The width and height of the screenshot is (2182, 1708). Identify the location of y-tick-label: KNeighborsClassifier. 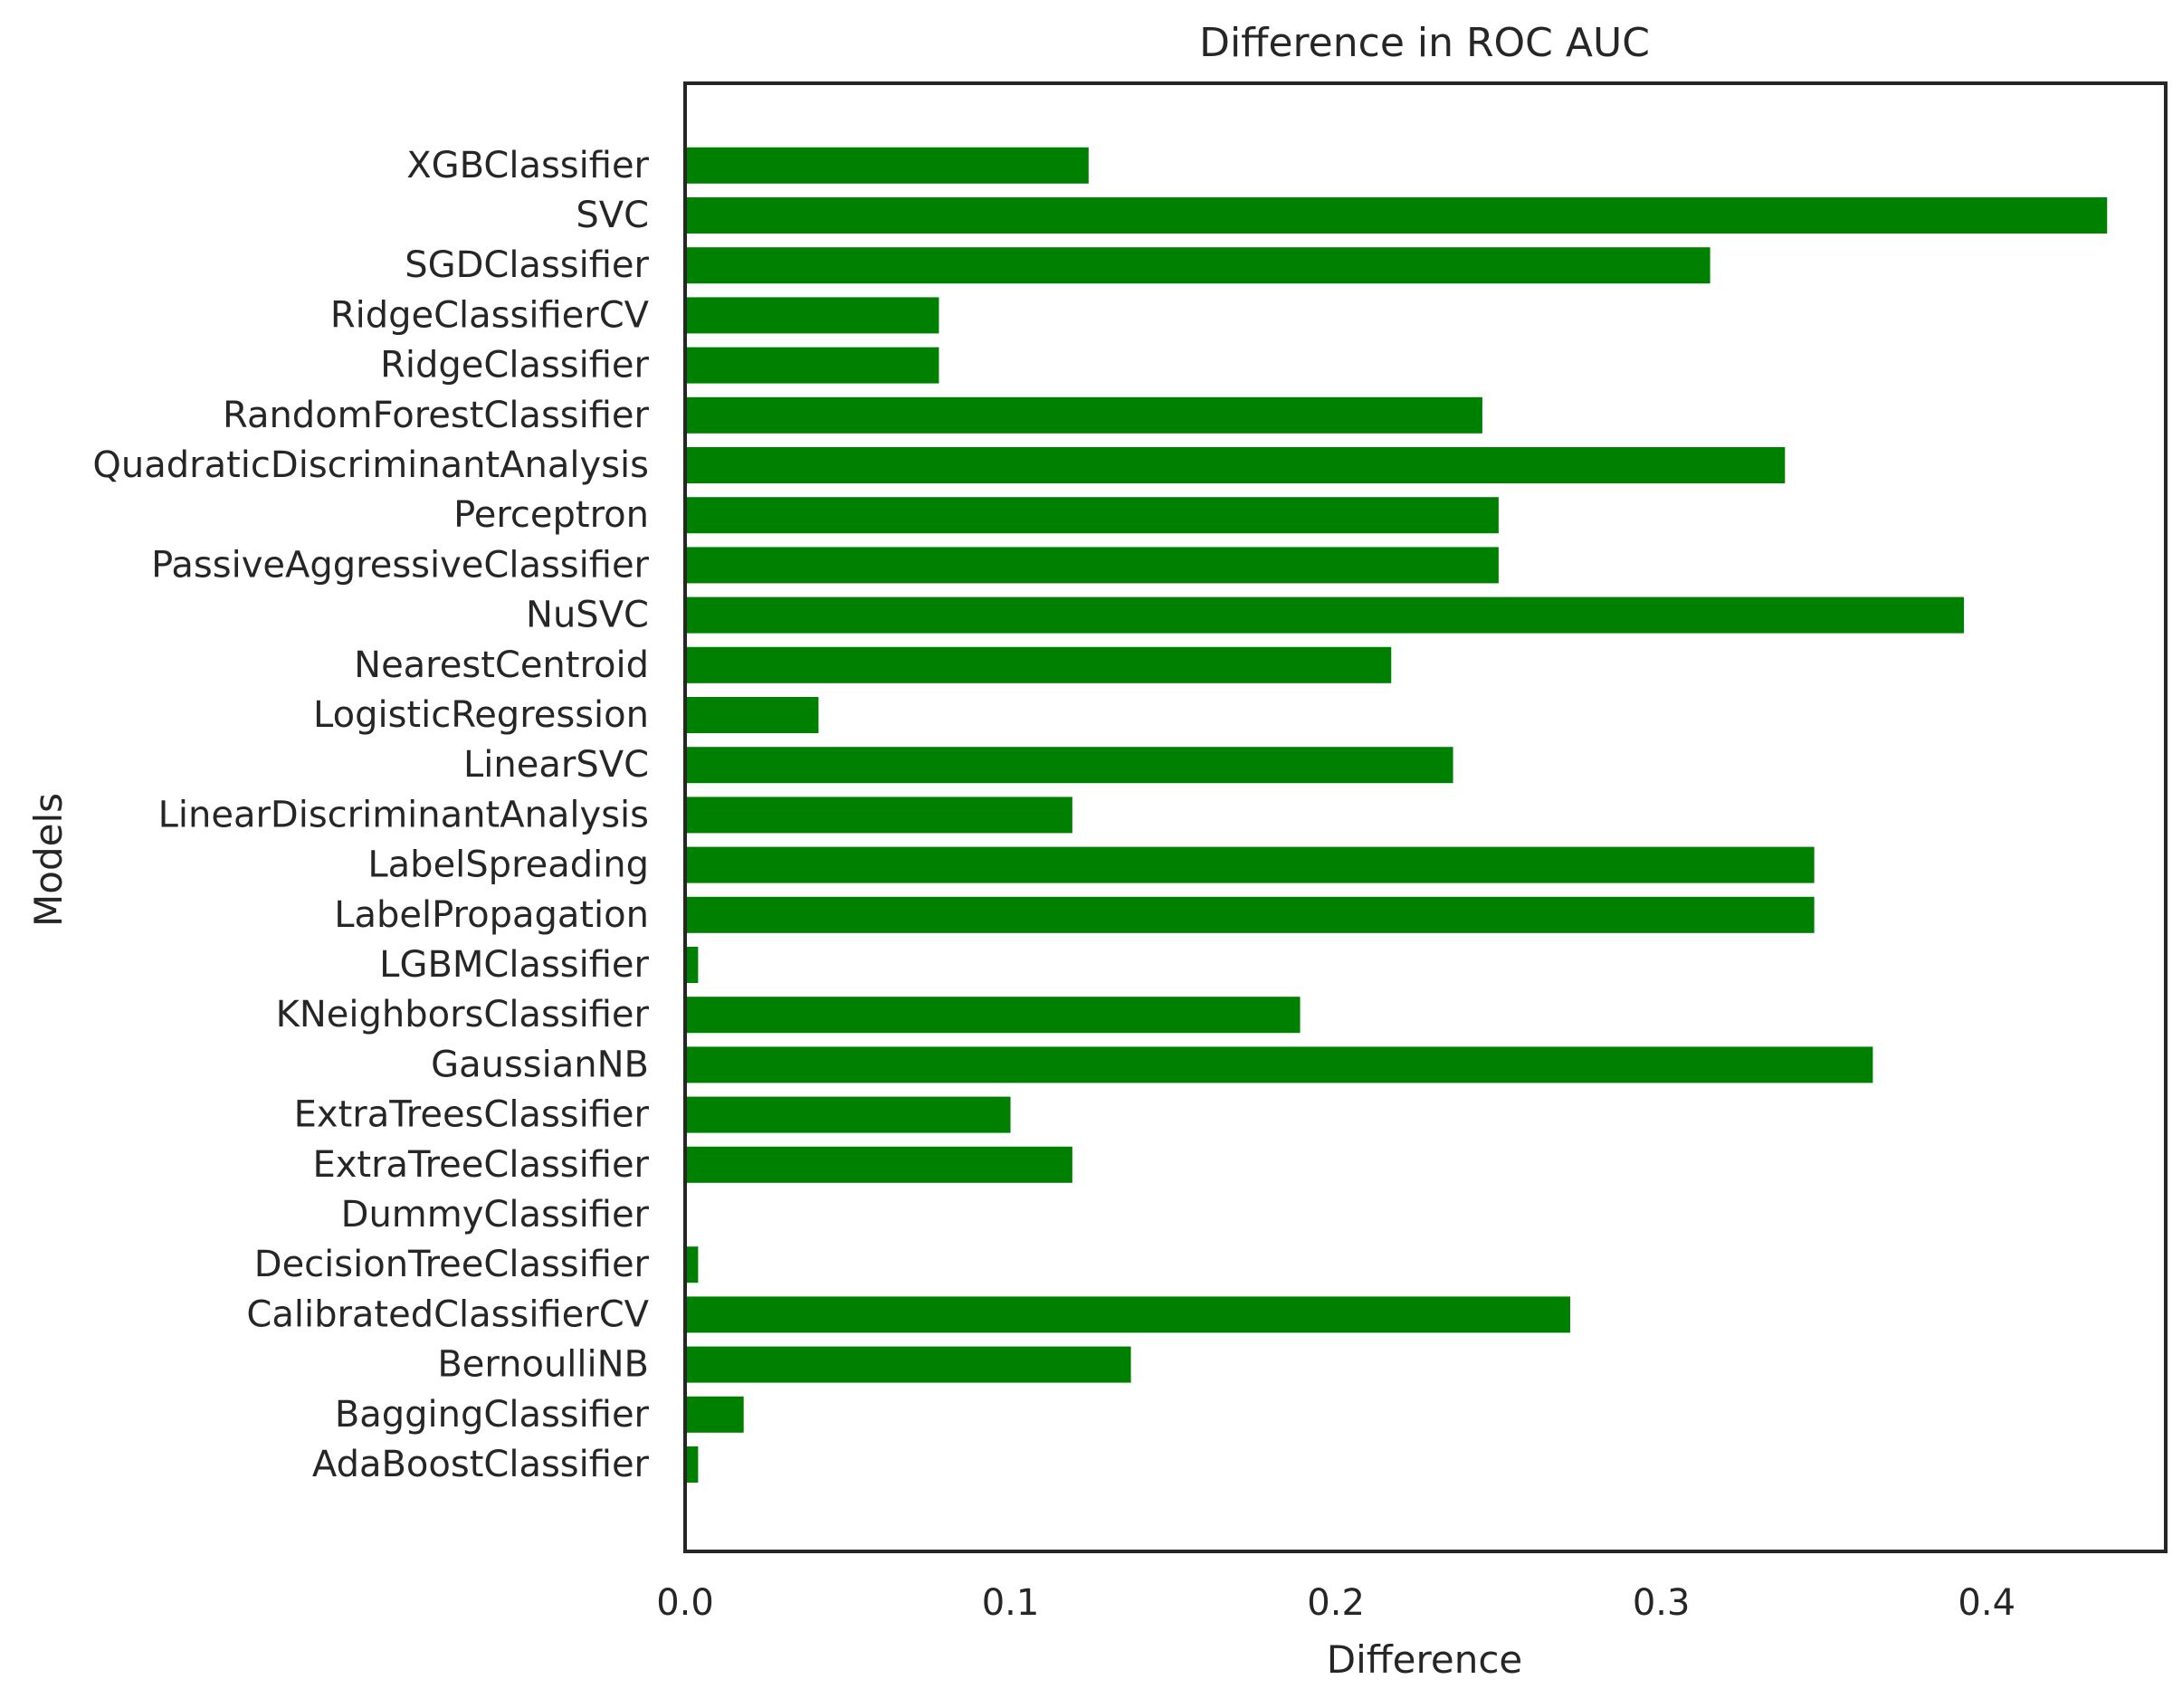
(463, 1015).